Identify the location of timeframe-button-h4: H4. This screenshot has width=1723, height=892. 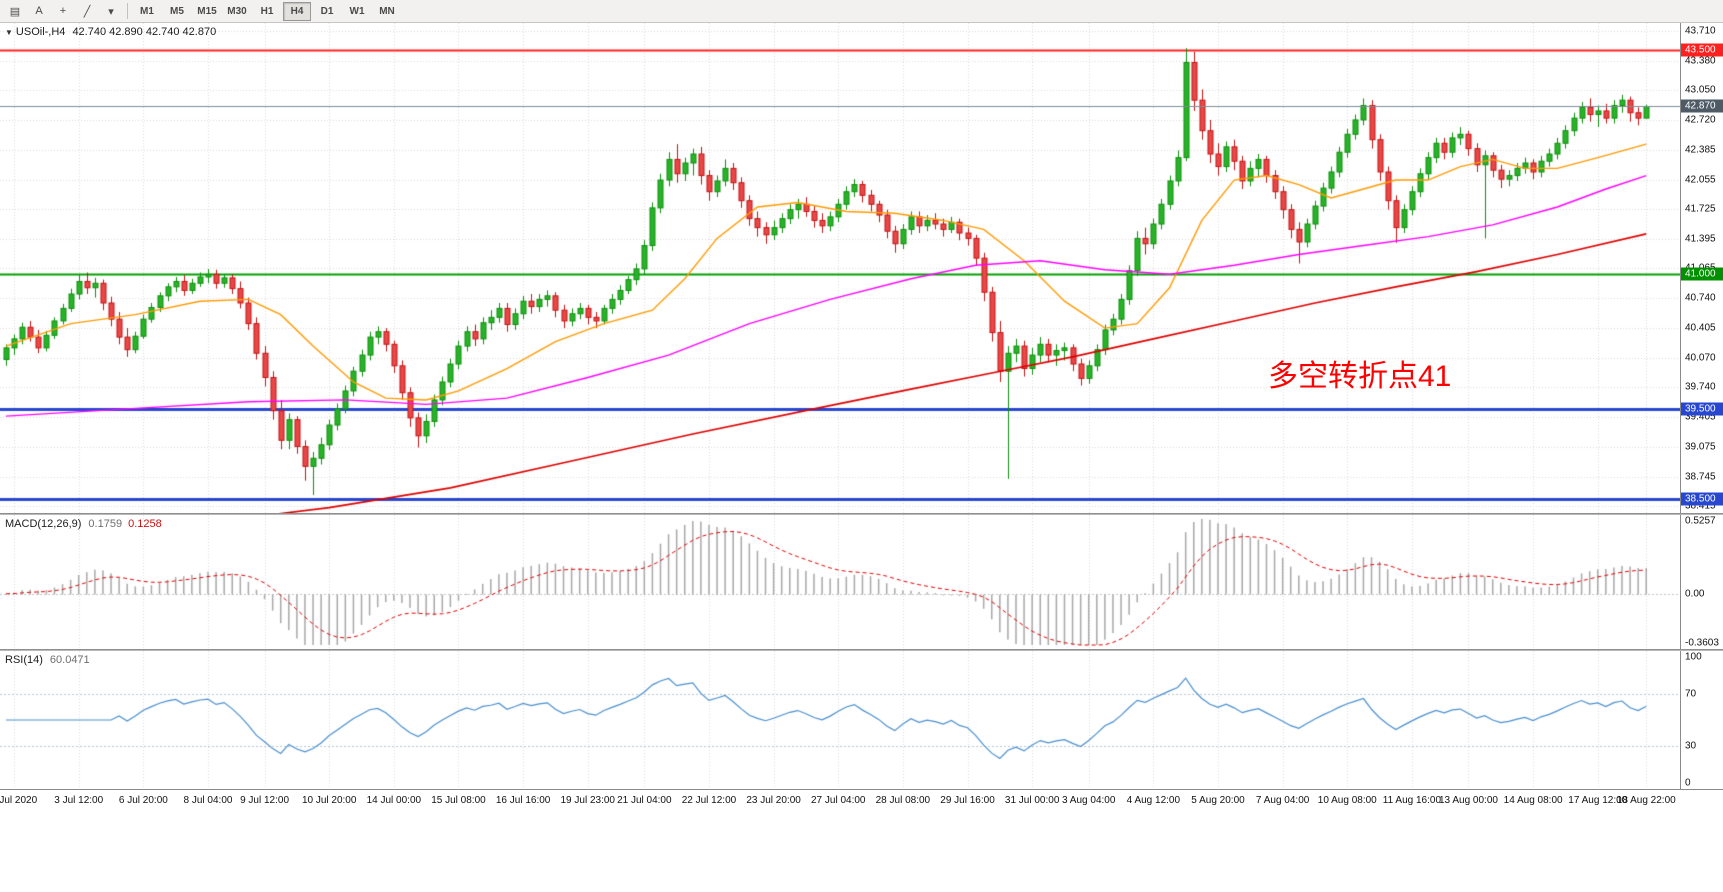
(297, 11).